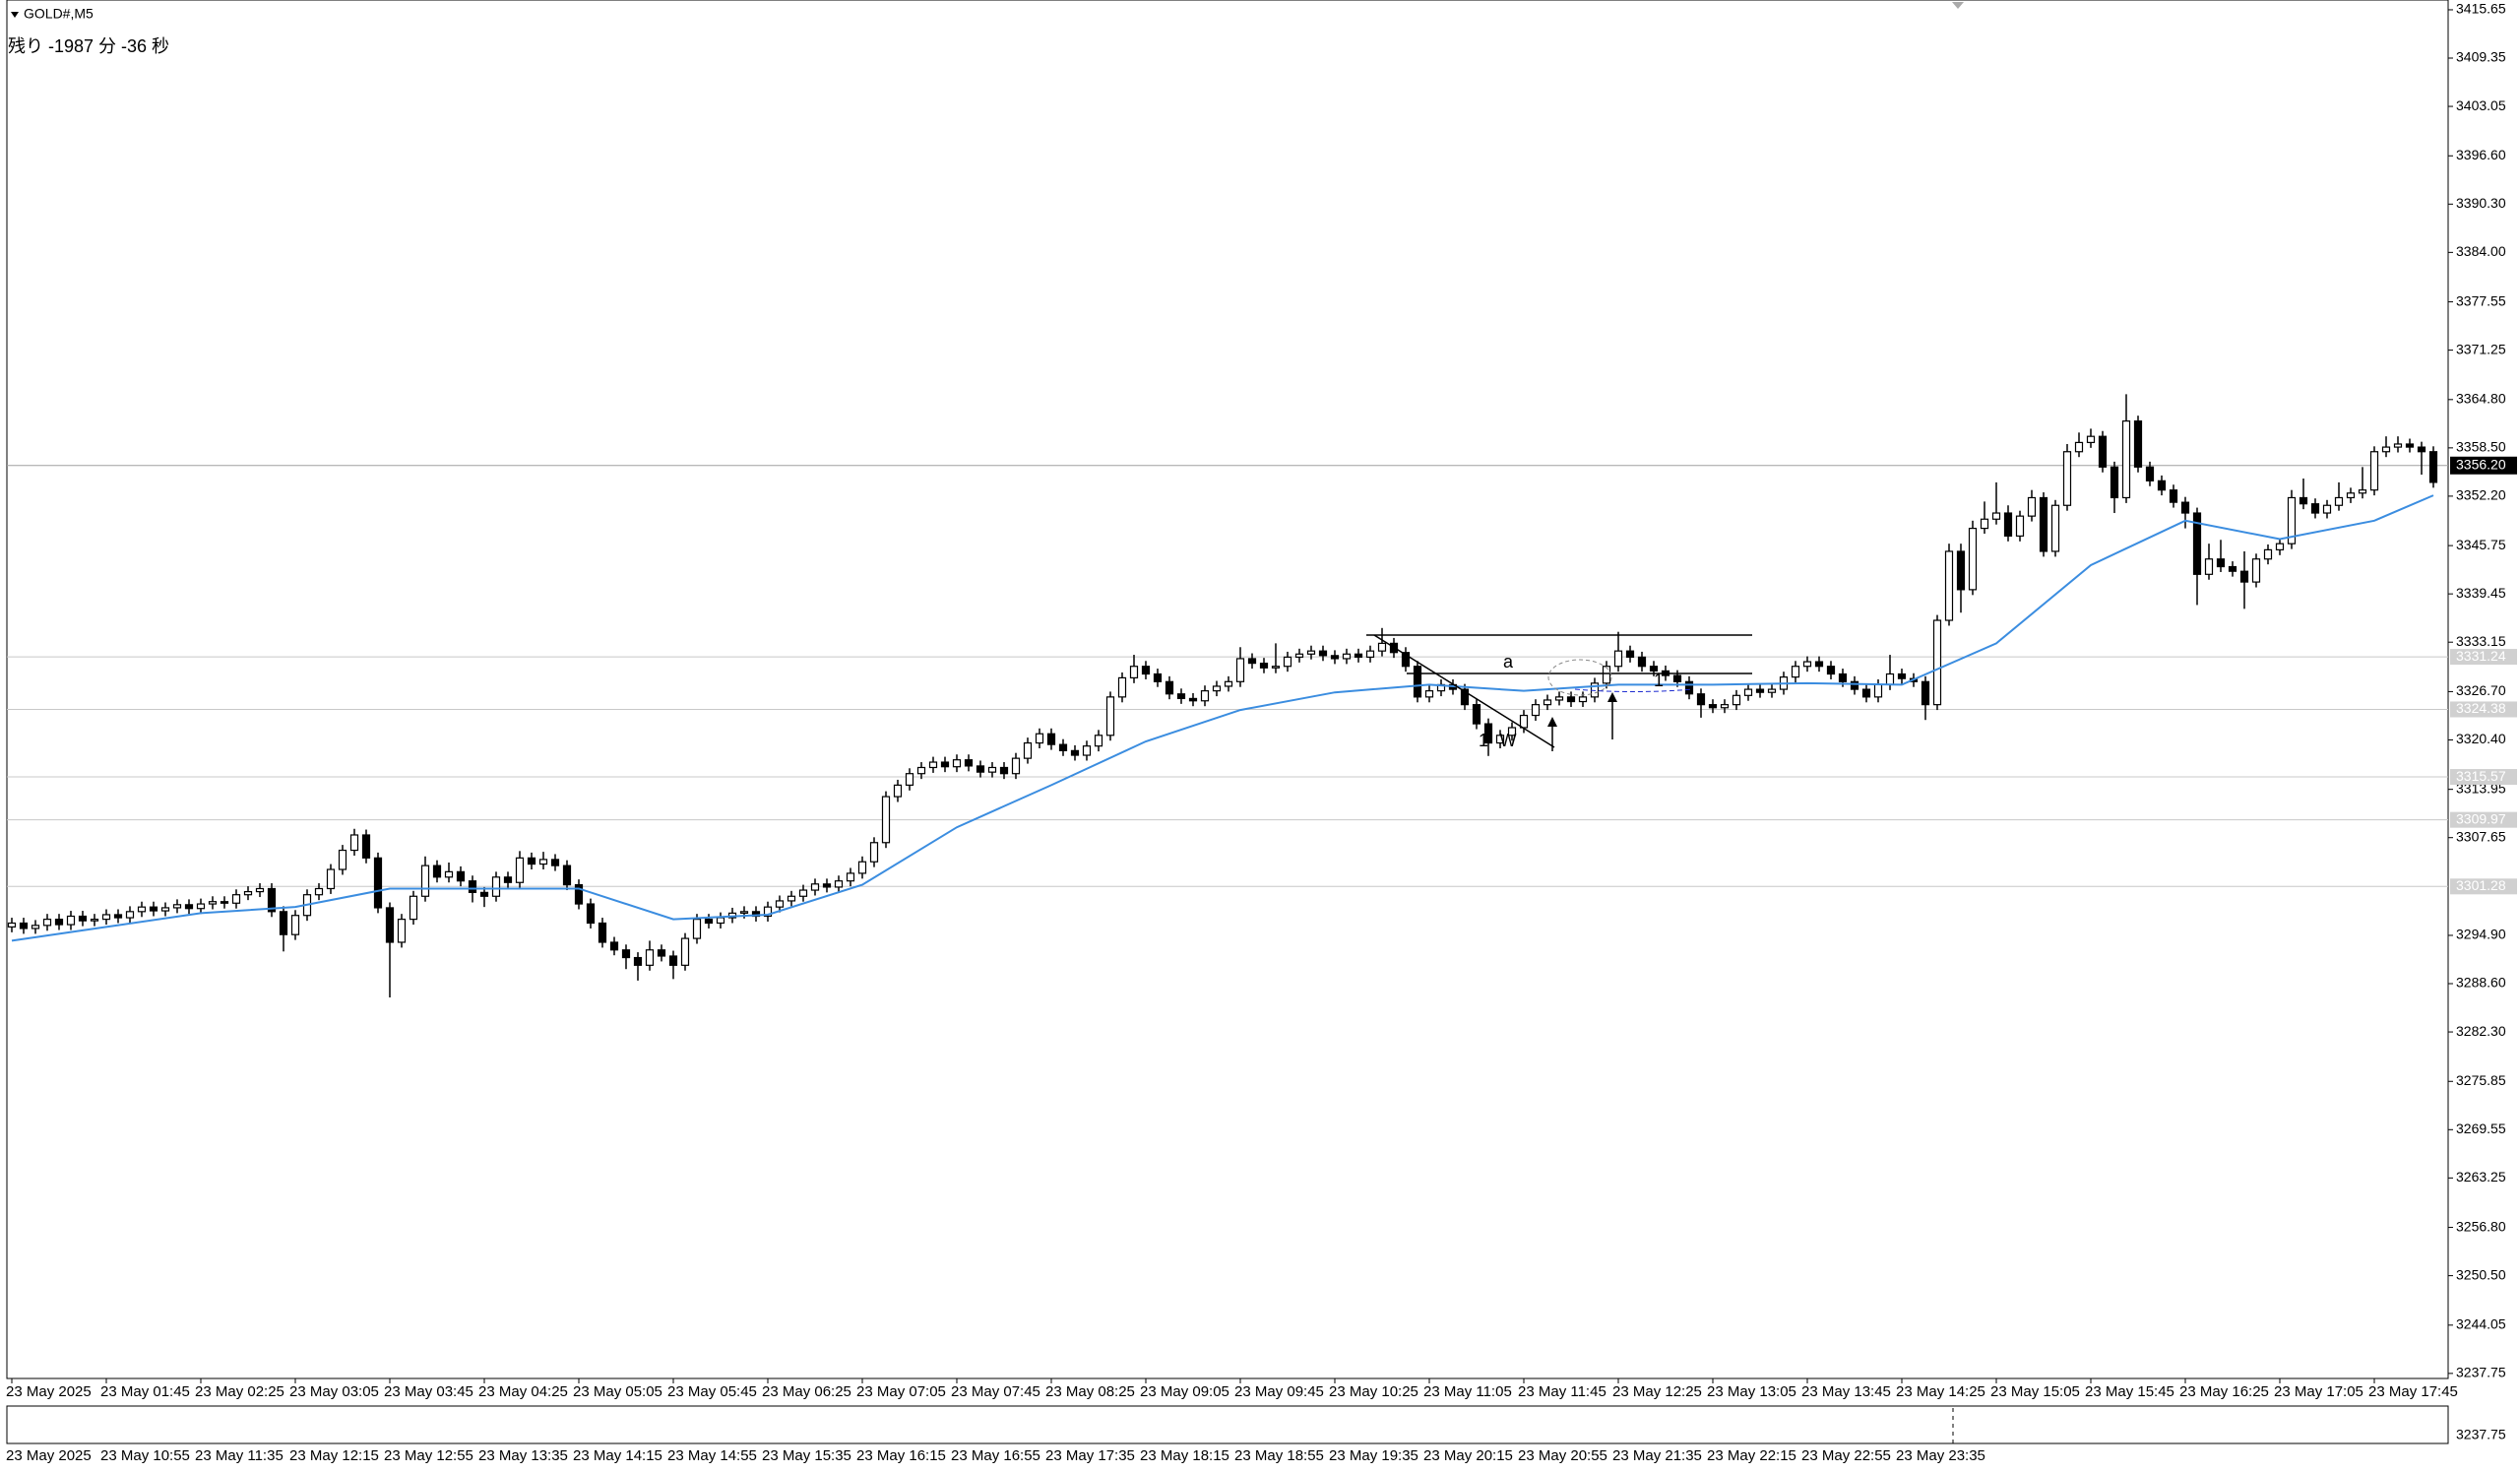 Image resolution: width=2520 pixels, height=1473 pixels. Describe the element at coordinates (2481, 1080) in the screenshot. I see `y-tick-label: 3275.85` at that location.